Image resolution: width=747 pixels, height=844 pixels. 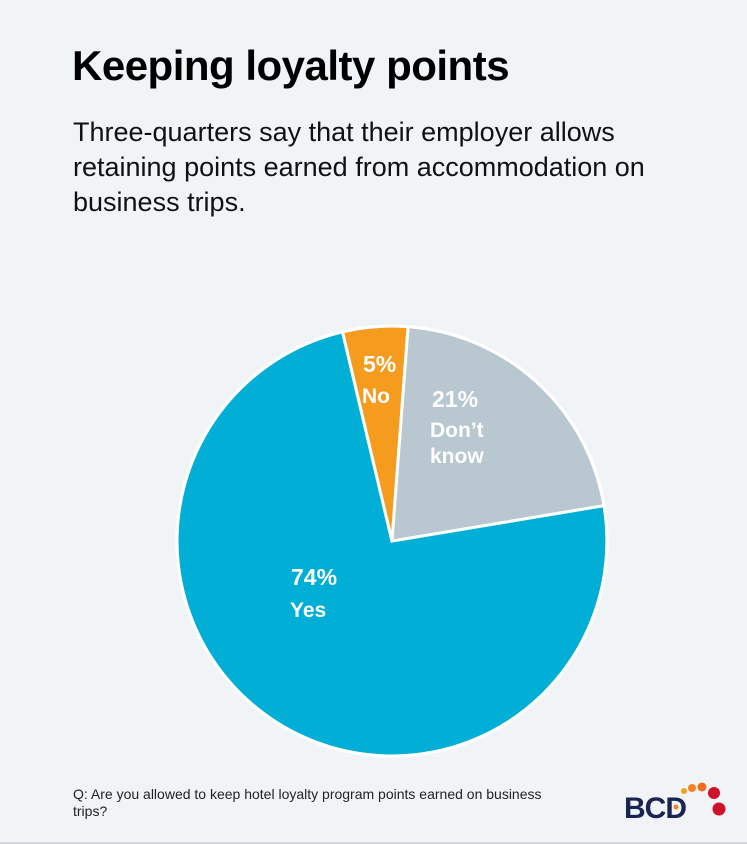 I want to click on label-no-pct: 5%, so click(x=379, y=364).